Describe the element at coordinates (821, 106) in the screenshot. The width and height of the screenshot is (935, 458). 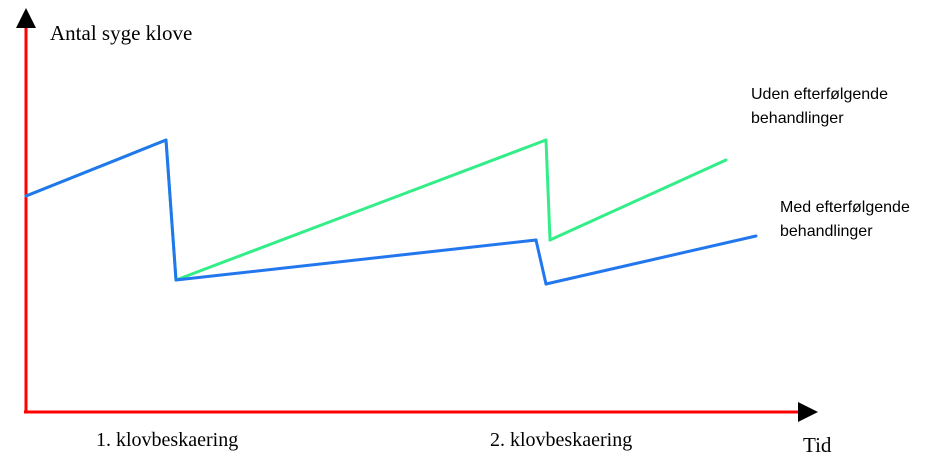
I see `series-label-uden: Uden efterfølgende behandlinger` at that location.